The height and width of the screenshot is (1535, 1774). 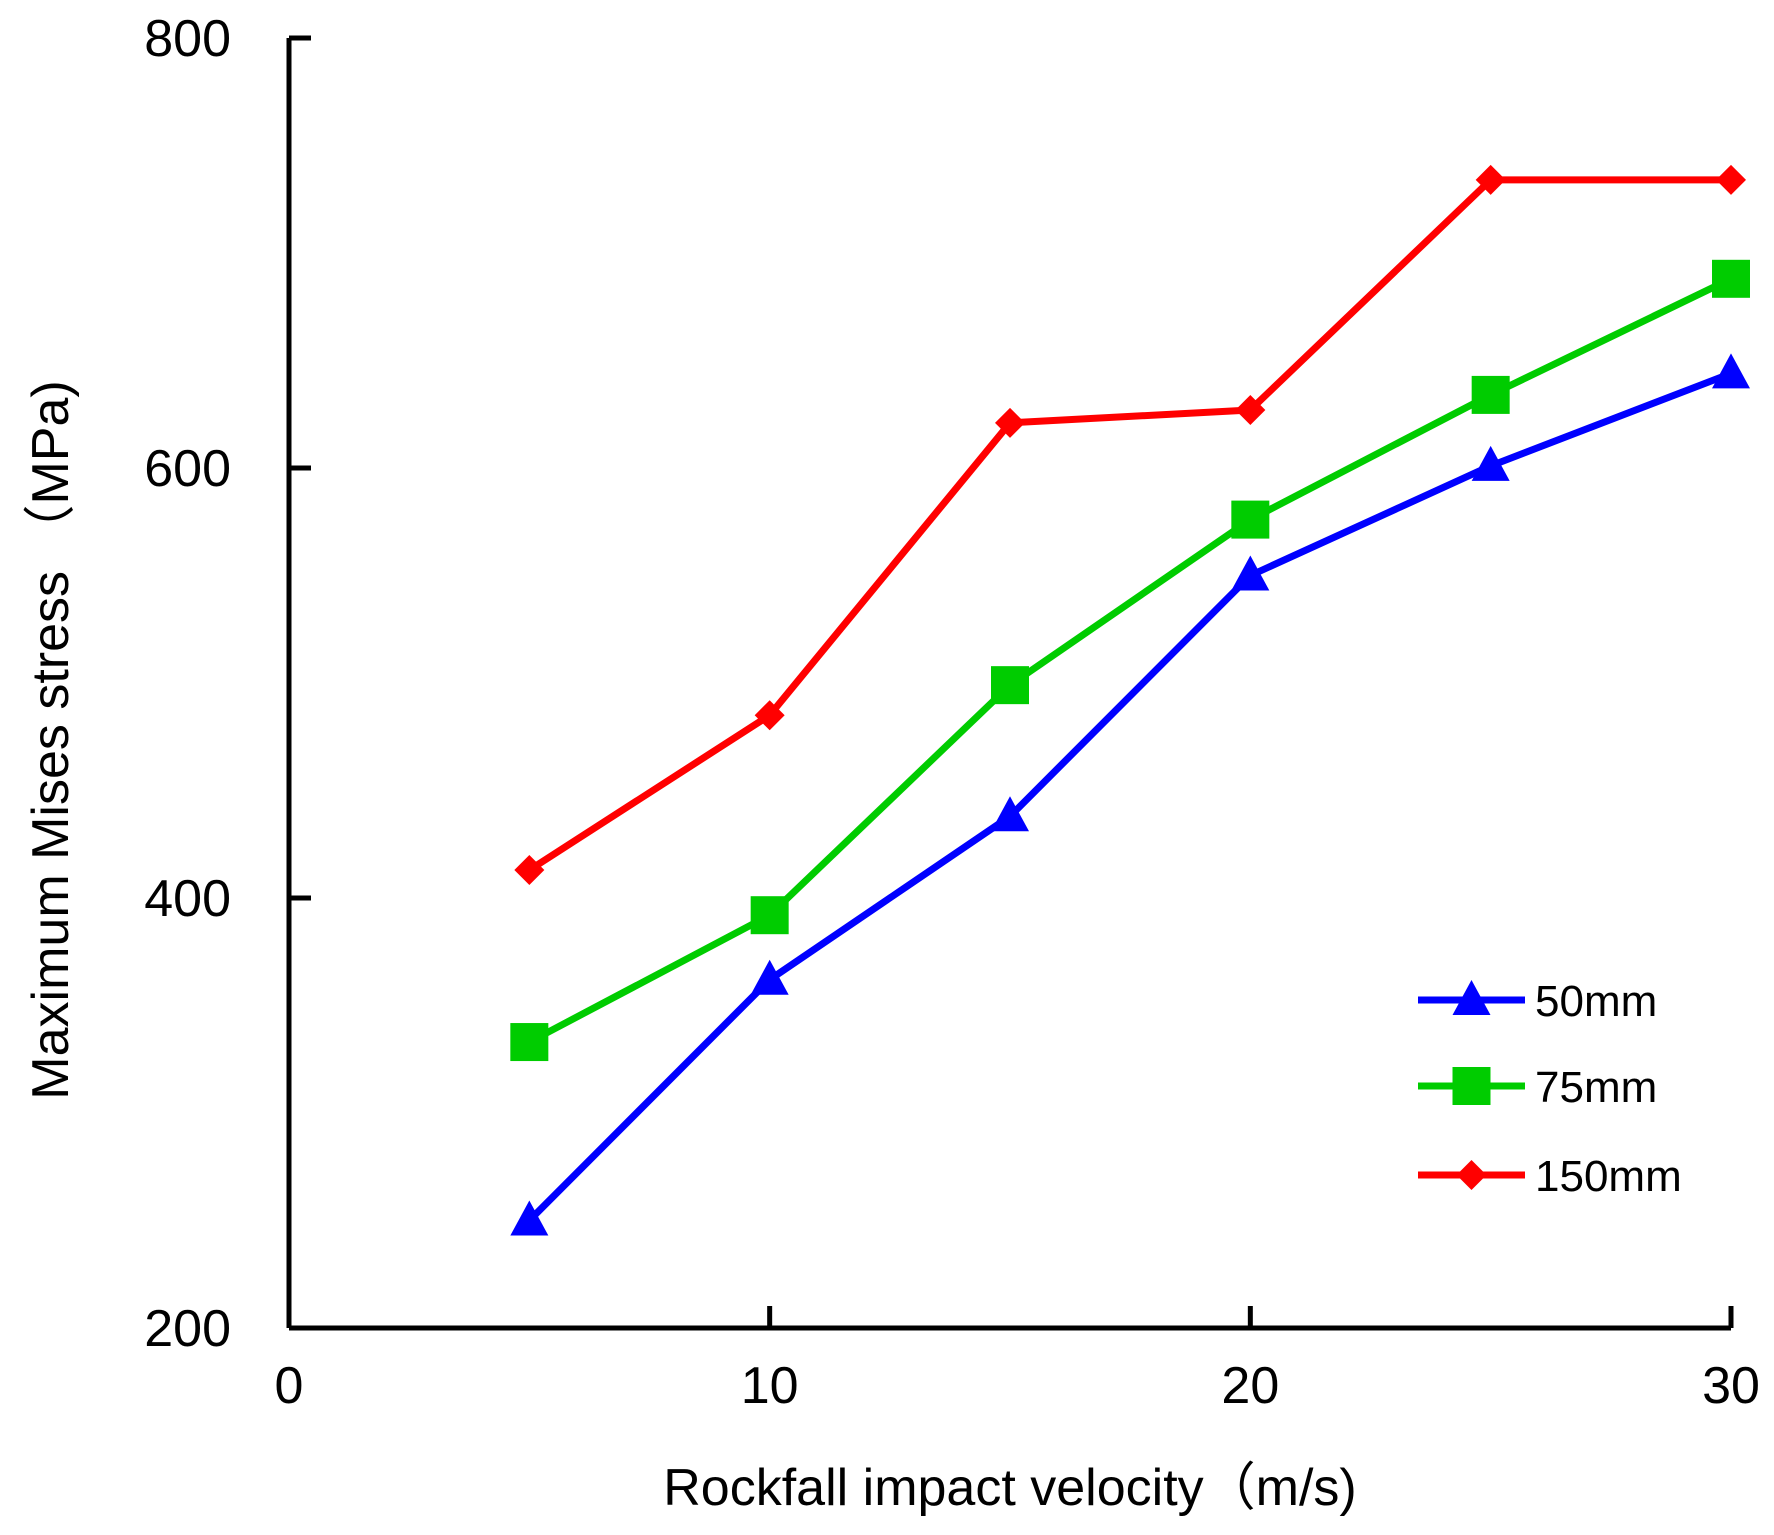 I want to click on legend-label: 150mm, so click(x=1608, y=1176).